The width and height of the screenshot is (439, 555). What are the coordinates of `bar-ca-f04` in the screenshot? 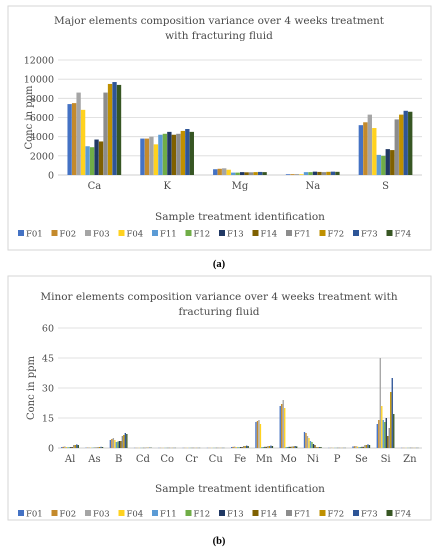 It's located at (83, 142).